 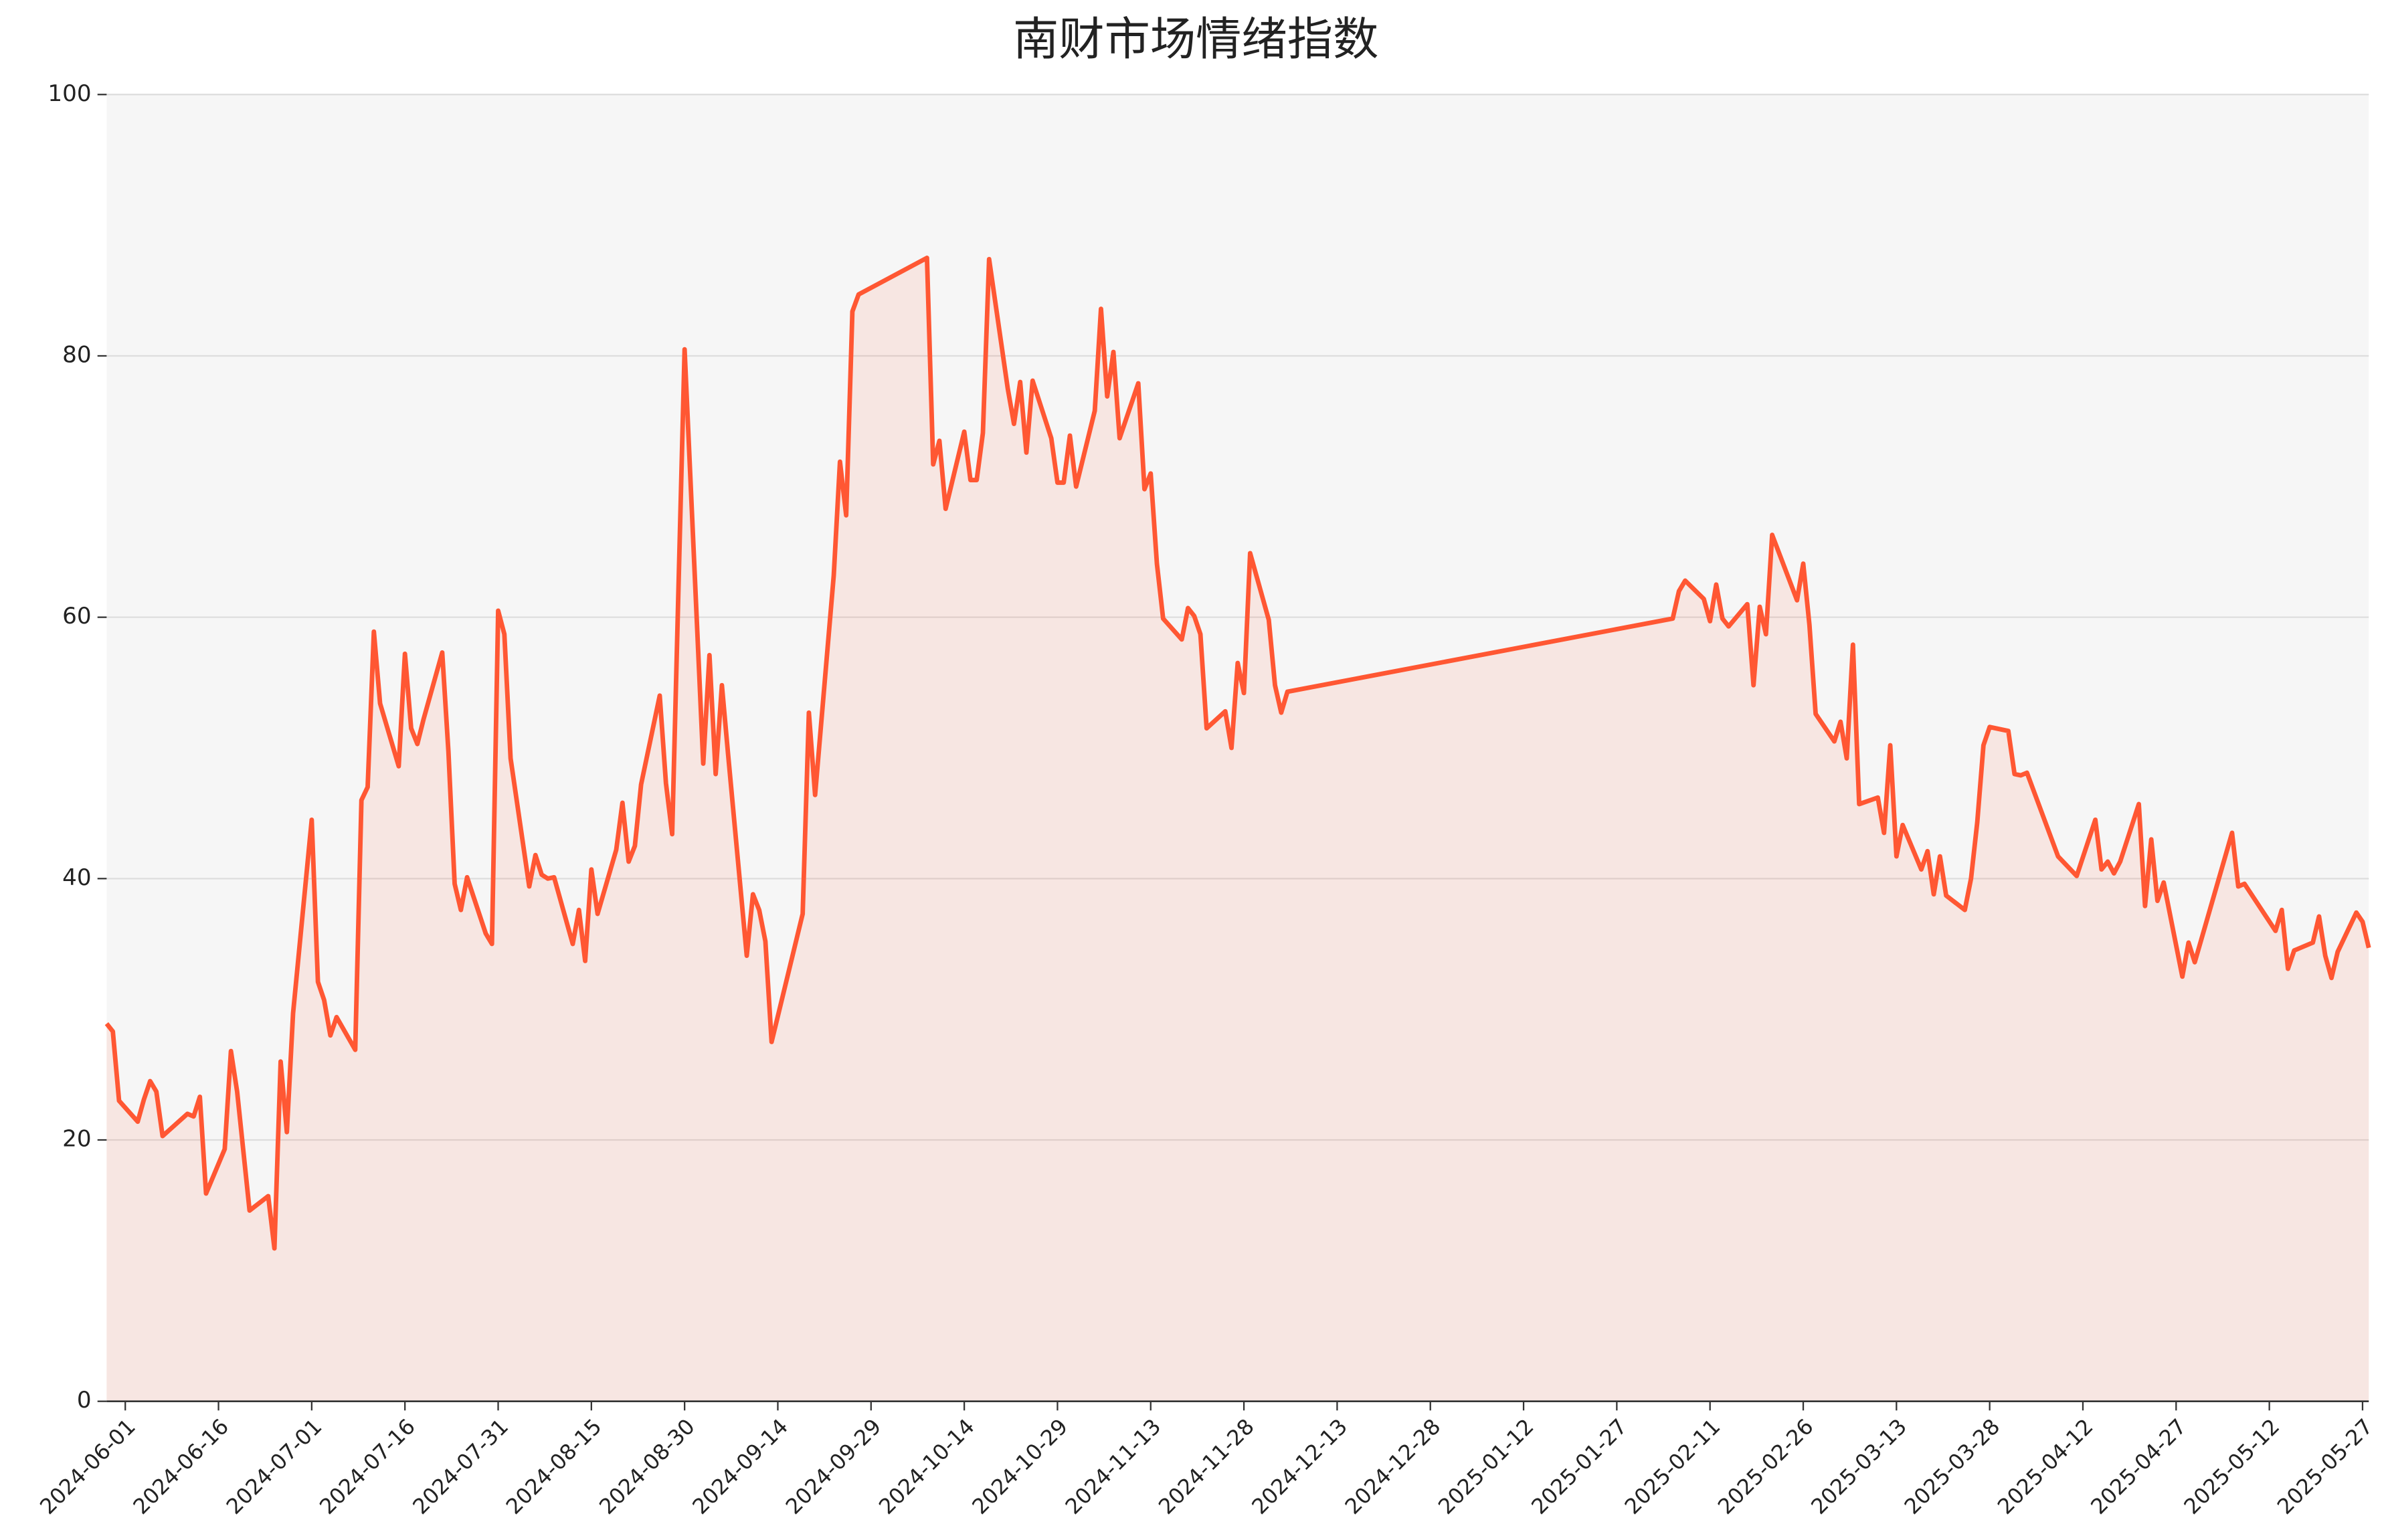 I want to click on y-tick-label: 80, so click(x=76, y=354).